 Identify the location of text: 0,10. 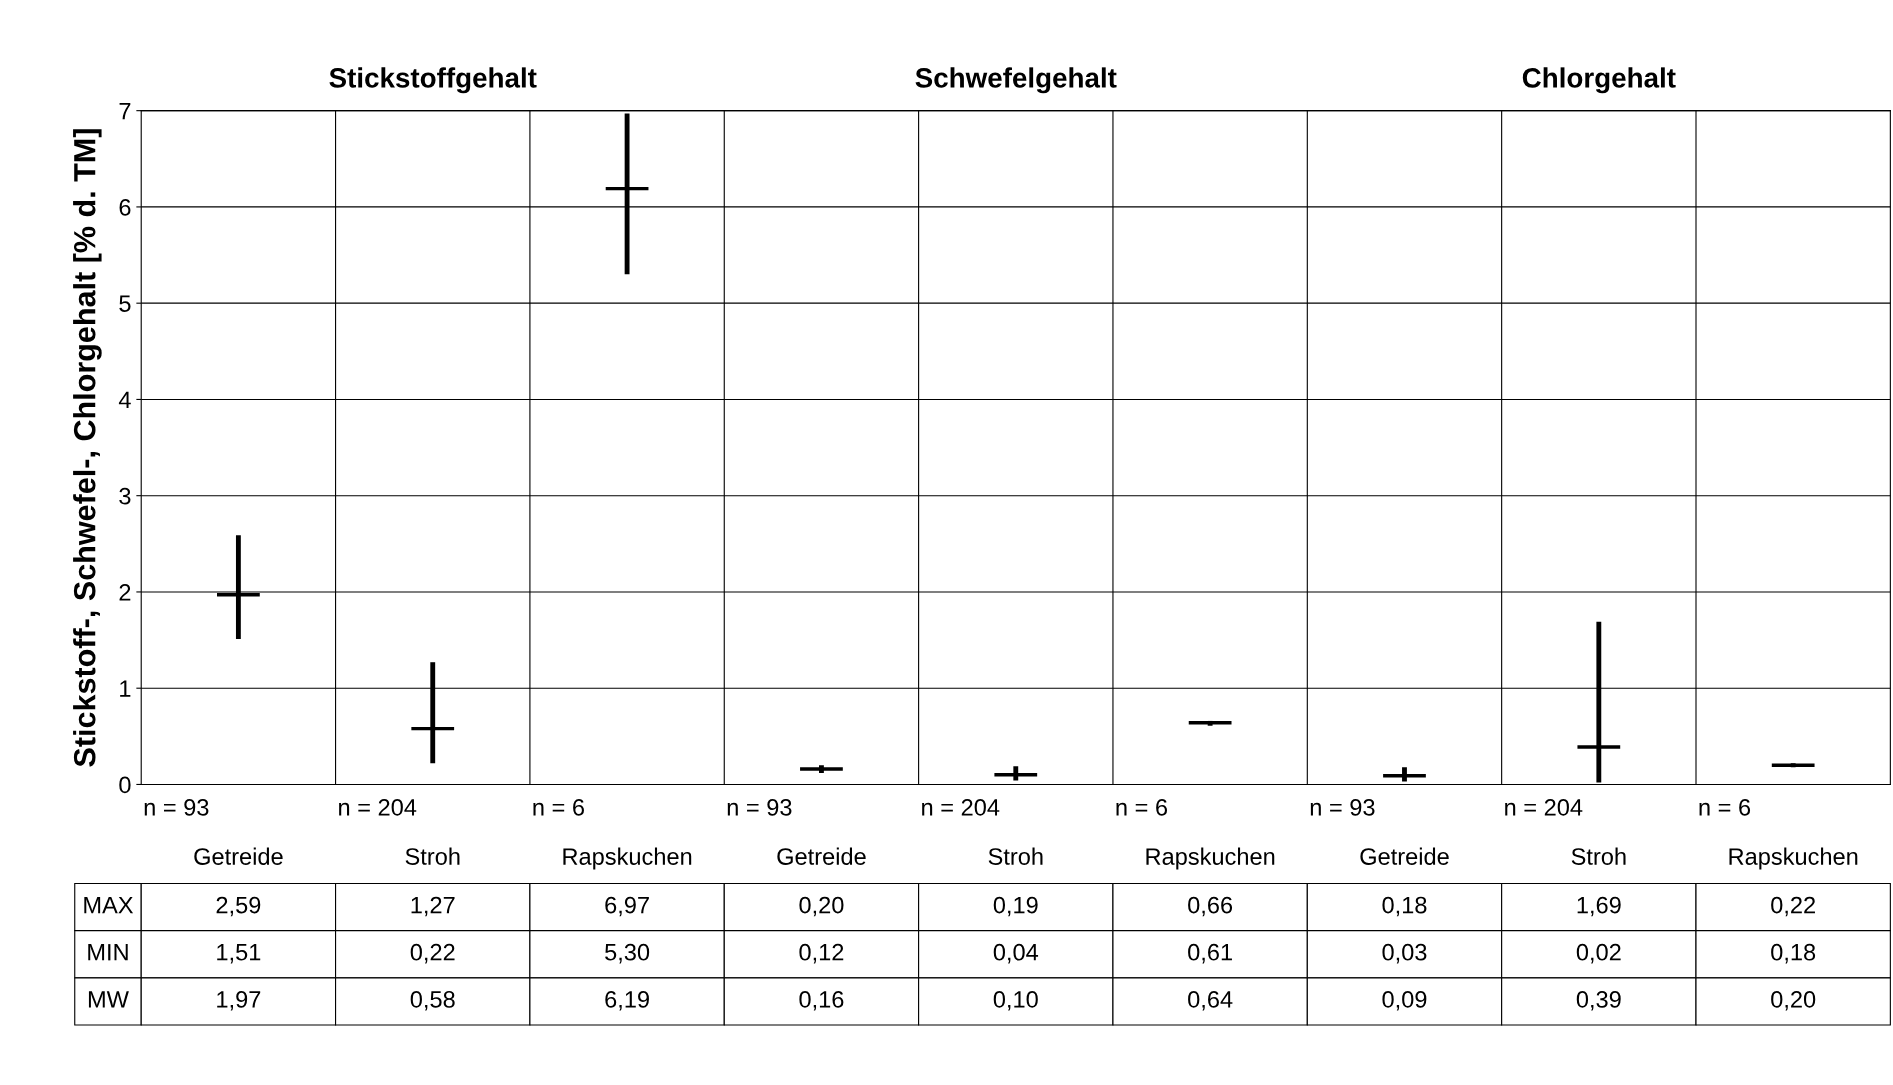
(1015, 1001).